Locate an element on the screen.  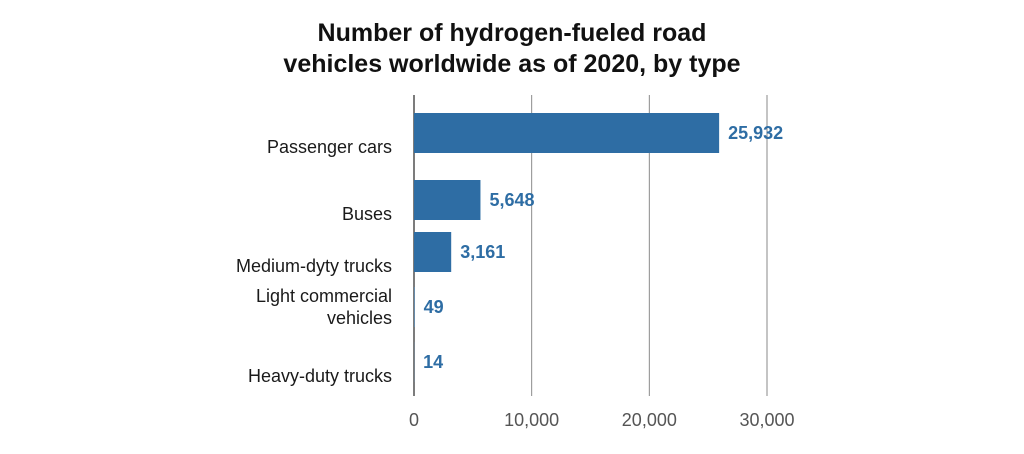
value-label: 14 is located at coordinates (433, 362).